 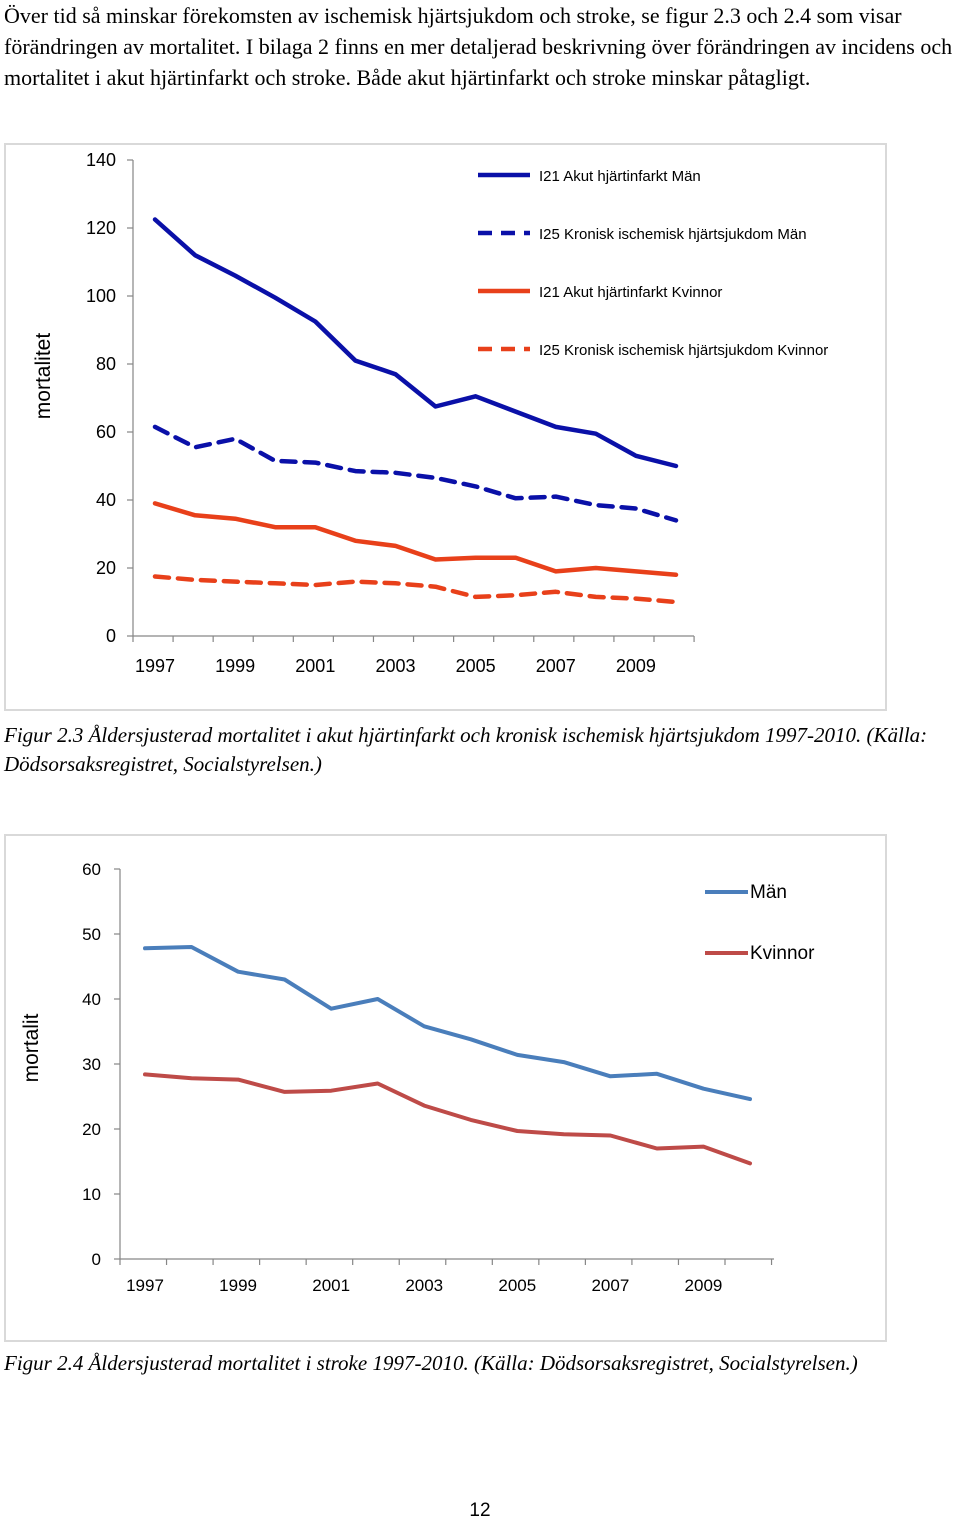 What do you see at coordinates (480, 1510) in the screenshot?
I see `page-number: 12` at bounding box center [480, 1510].